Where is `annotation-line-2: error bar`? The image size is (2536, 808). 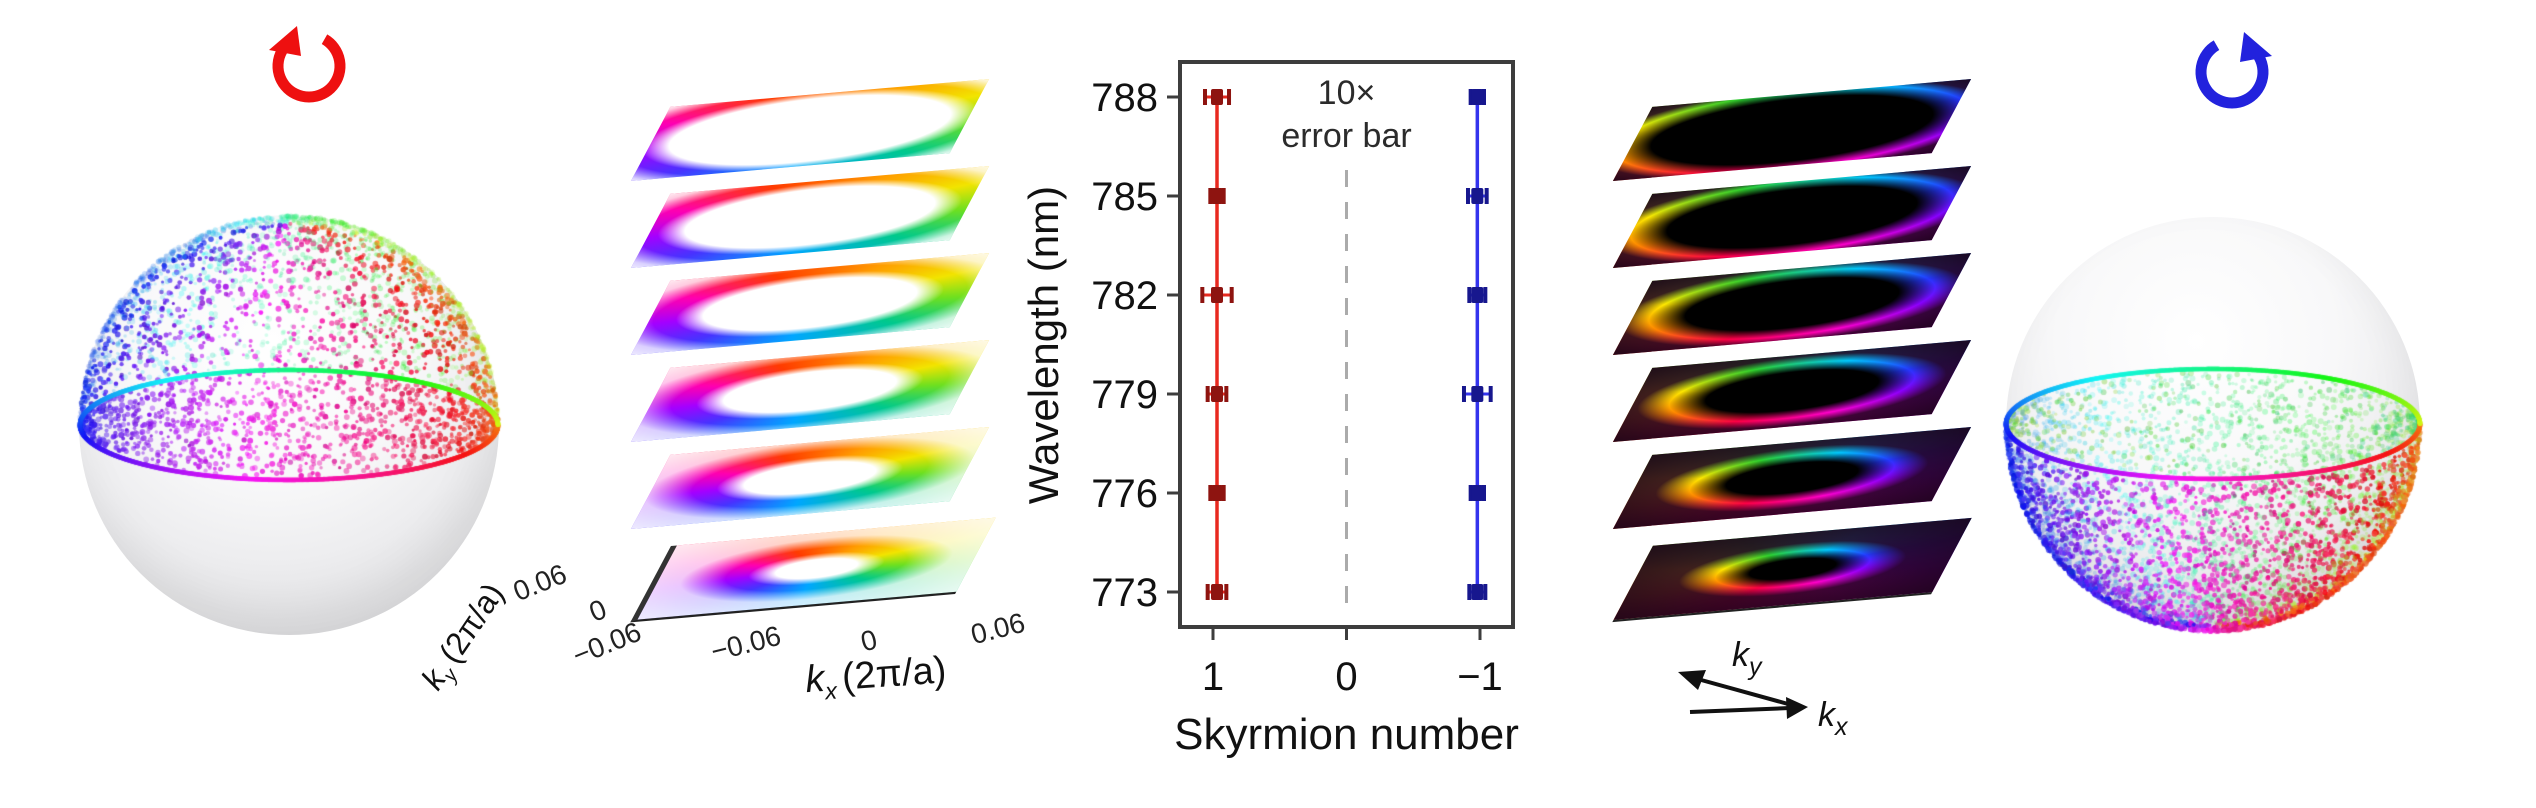 annotation-line-2: error bar is located at coordinates (1346, 136).